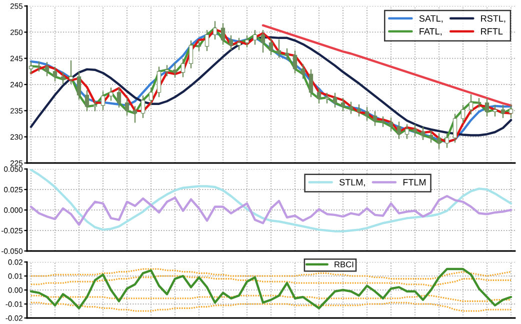  What do you see at coordinates (344, 264) in the screenshot?
I see `legend-label: RBCI` at bounding box center [344, 264].